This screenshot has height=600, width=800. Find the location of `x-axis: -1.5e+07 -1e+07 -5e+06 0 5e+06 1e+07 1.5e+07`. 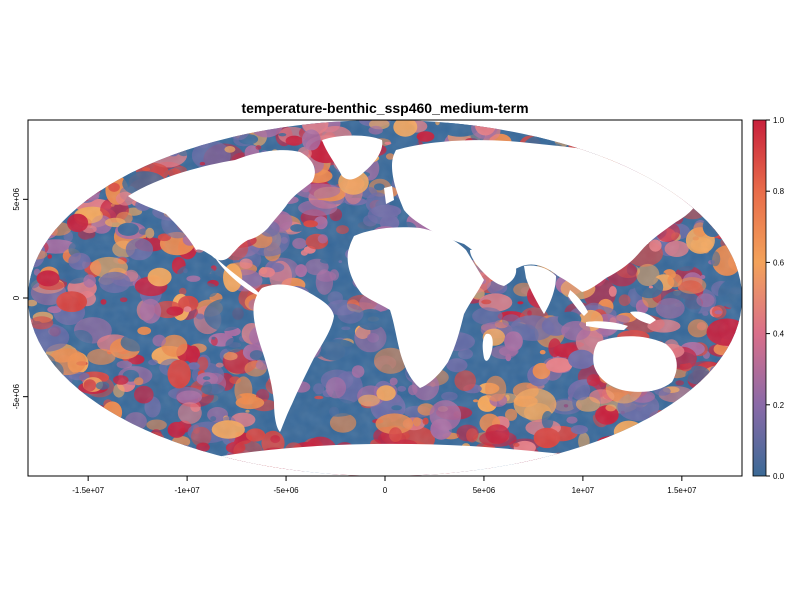

x-axis: -1.5e+07 -1e+07 -5e+06 0 5e+06 1e+07 1.5e+07 is located at coordinates (384, 485).